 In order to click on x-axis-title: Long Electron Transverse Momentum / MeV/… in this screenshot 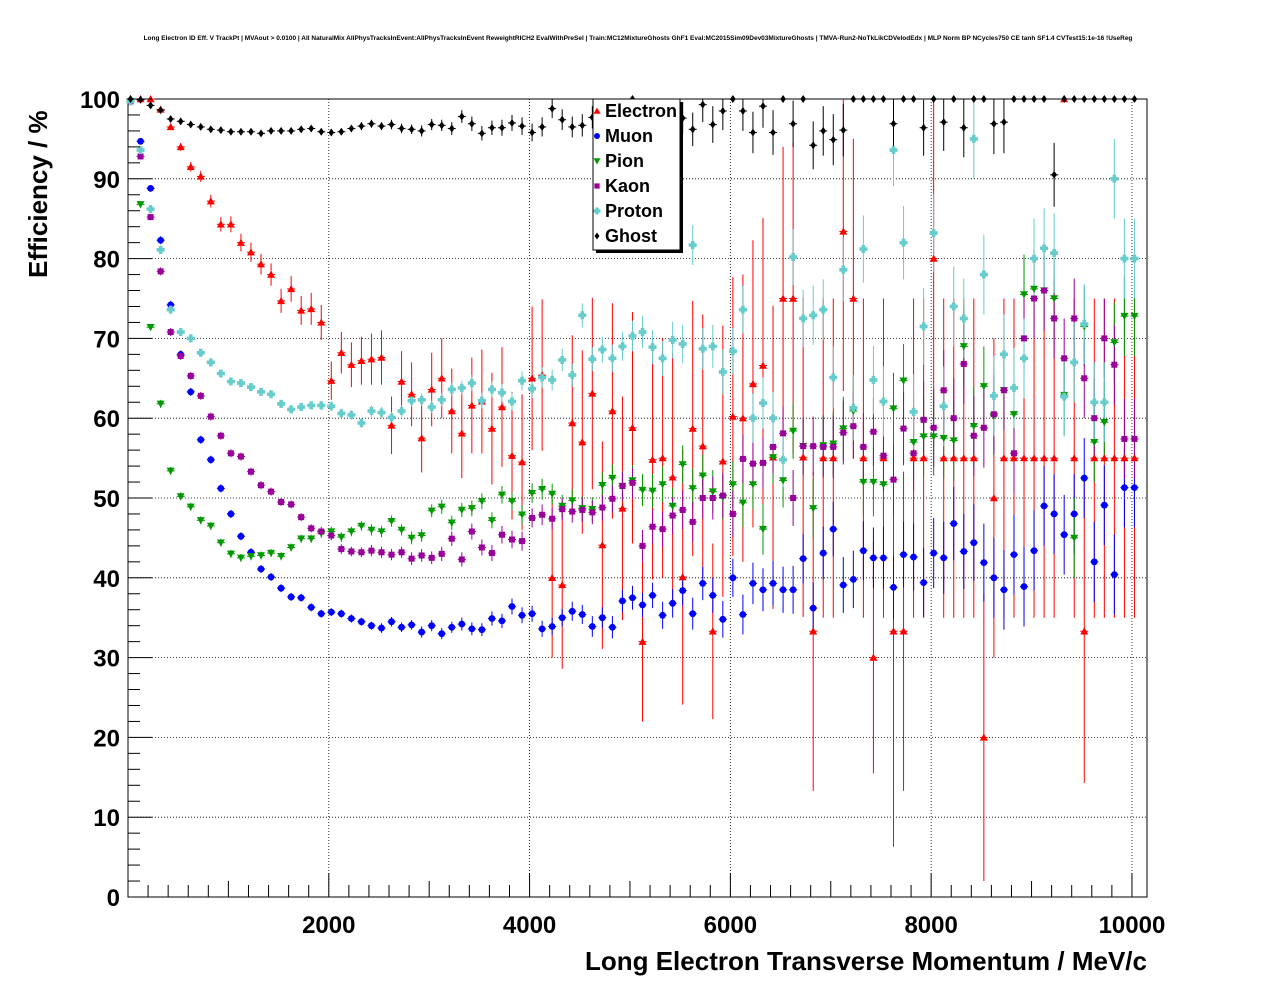, I will do `click(866, 961)`.